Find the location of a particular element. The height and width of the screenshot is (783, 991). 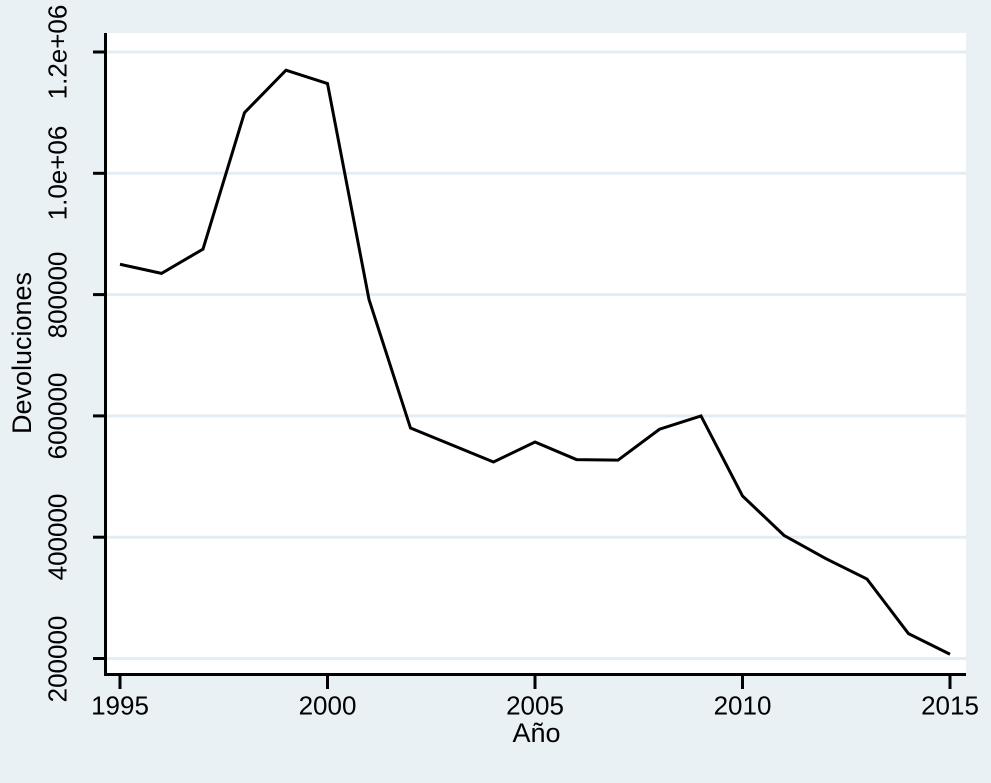

y-axis-title: Devoluciones is located at coordinates (22, 353).